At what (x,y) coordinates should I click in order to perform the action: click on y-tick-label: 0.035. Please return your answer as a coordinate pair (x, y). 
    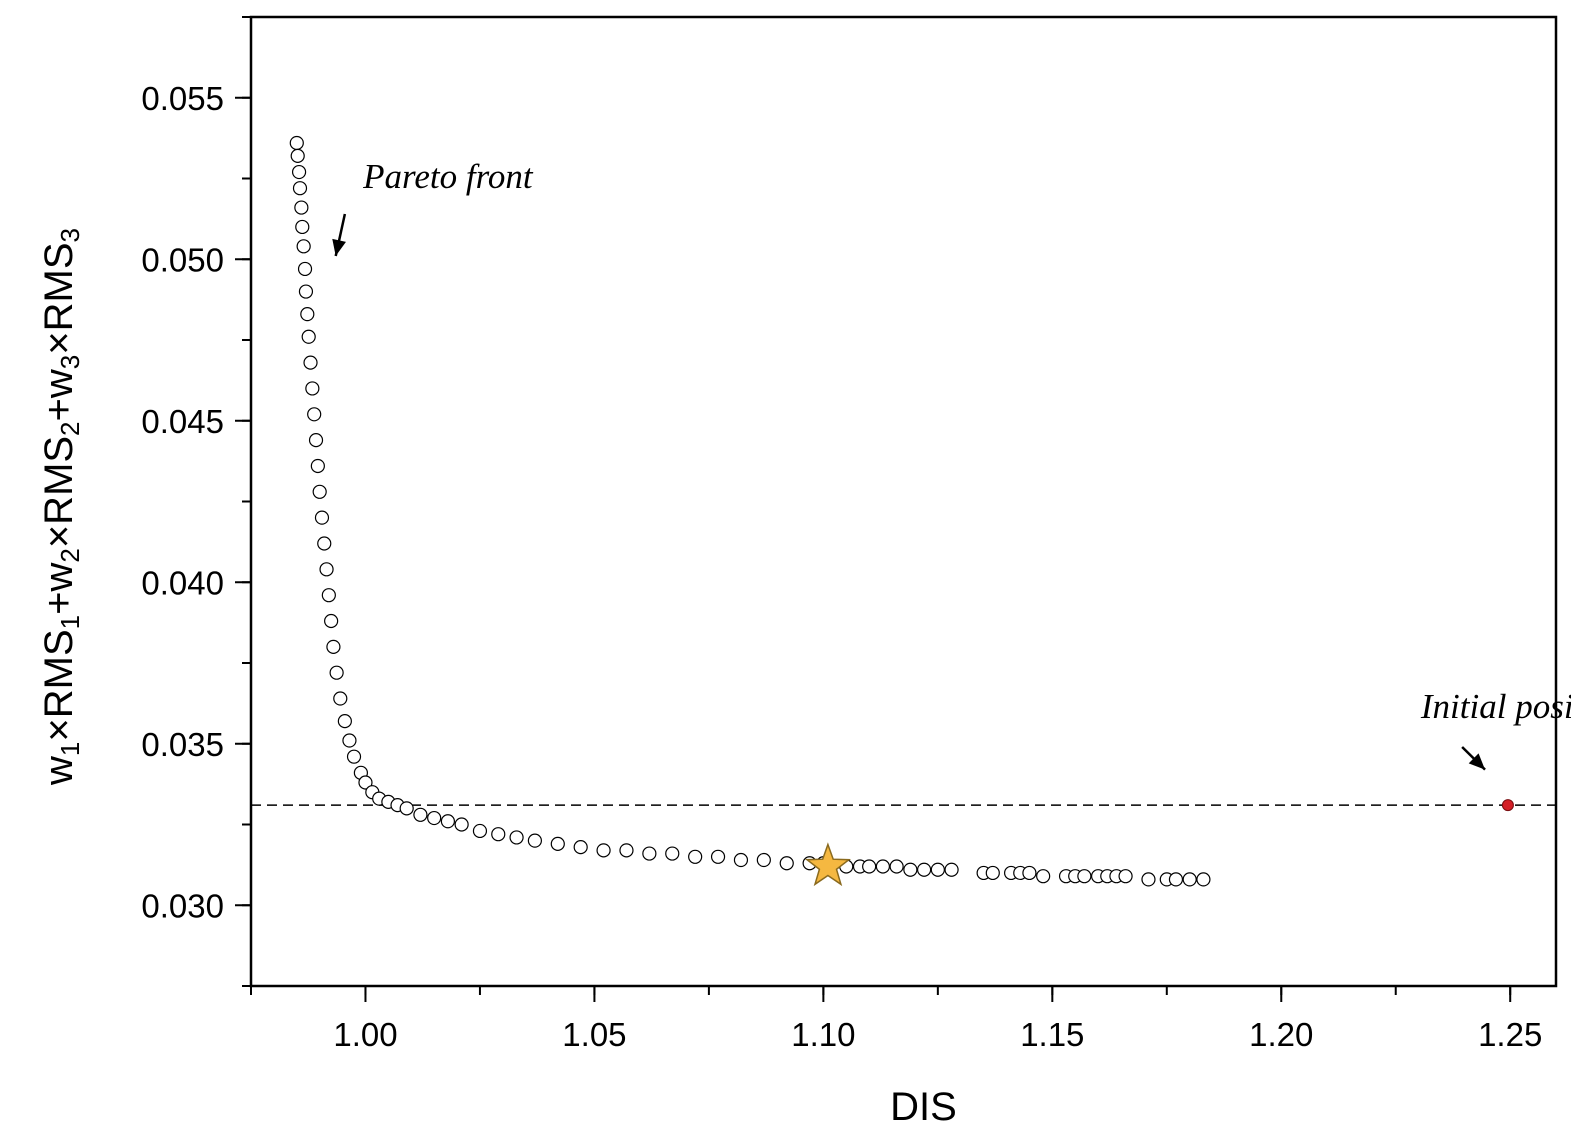
    Looking at the image, I should click on (182, 744).